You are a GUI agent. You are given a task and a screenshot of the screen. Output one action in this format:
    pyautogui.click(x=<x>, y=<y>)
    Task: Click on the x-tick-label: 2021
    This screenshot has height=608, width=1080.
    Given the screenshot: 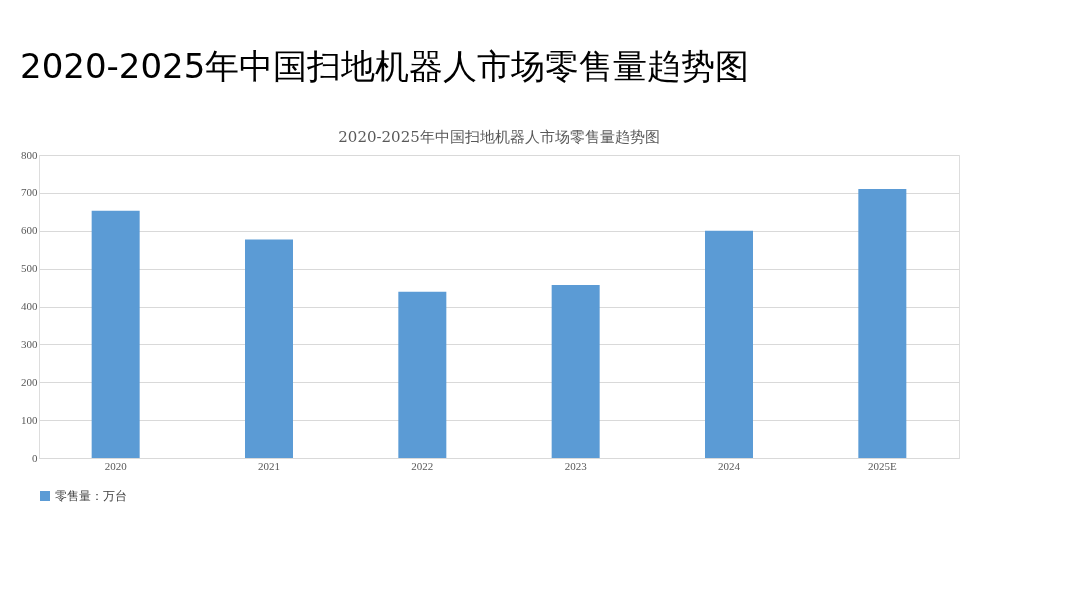 What is the action you would take?
    pyautogui.click(x=269, y=465)
    